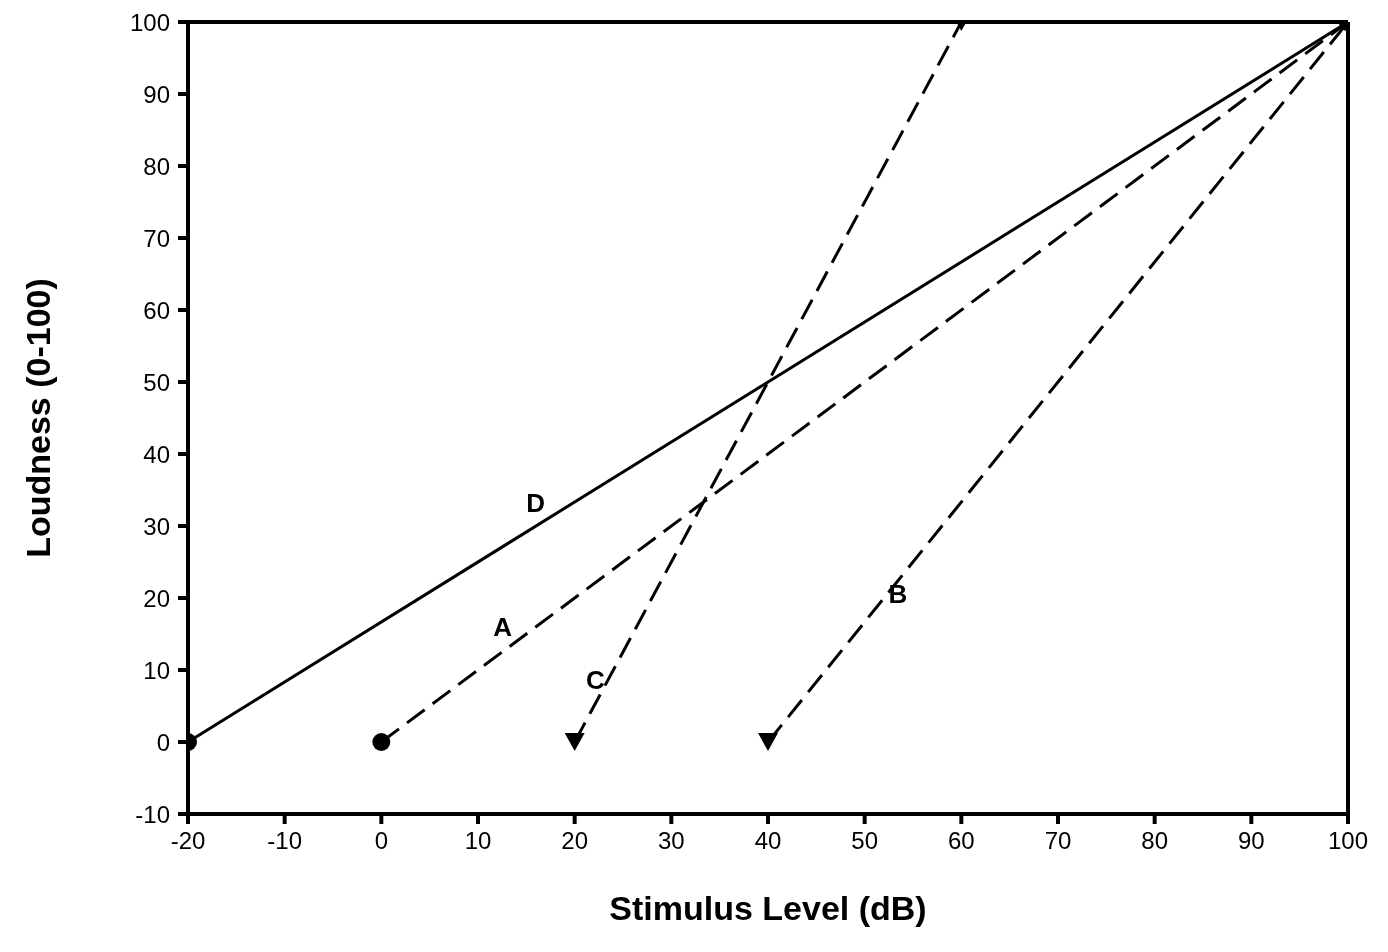 This screenshot has width=1388, height=952. Describe the element at coordinates (156, 310) in the screenshot. I see `y-tick-label: 60` at that location.